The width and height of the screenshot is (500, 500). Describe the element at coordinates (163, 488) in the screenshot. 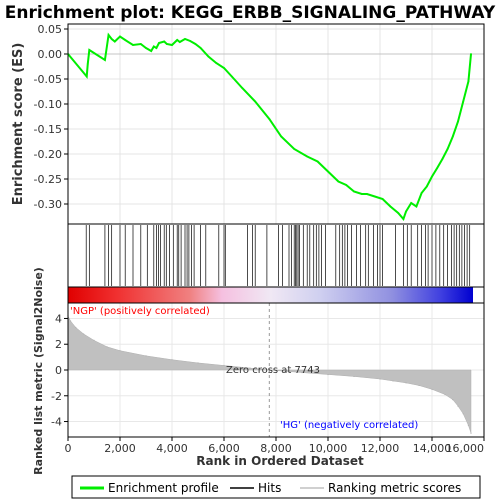

I see `legend-label-enrichment: Enrichment profile` at that location.